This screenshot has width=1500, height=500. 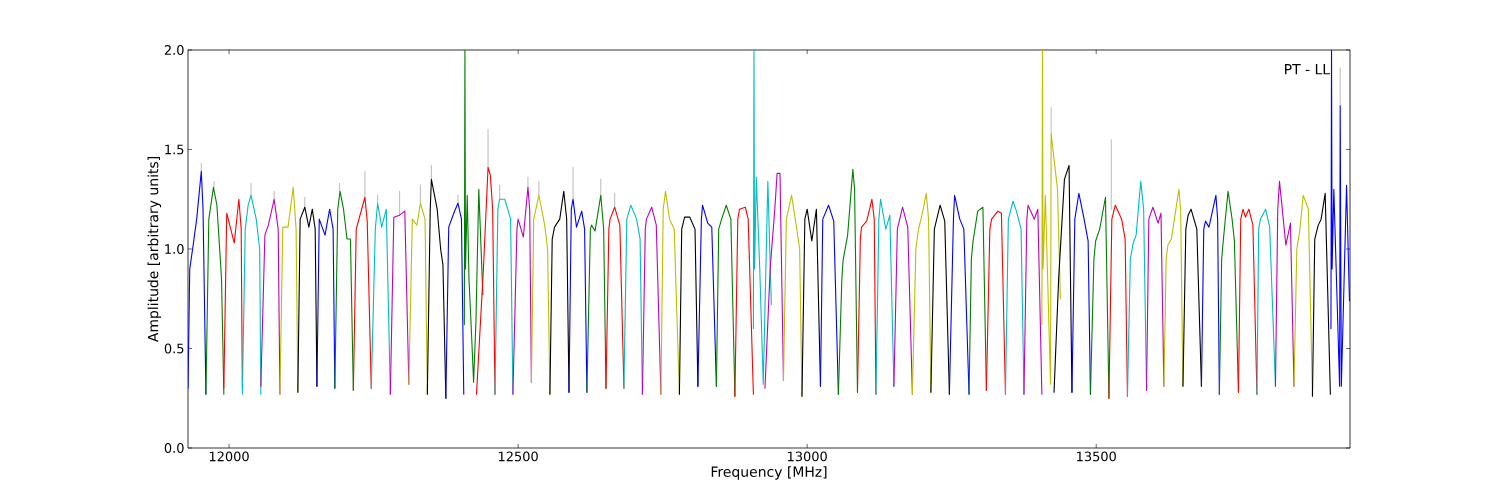 What do you see at coordinates (174, 348) in the screenshot?
I see `y-tick-label: 0.5` at bounding box center [174, 348].